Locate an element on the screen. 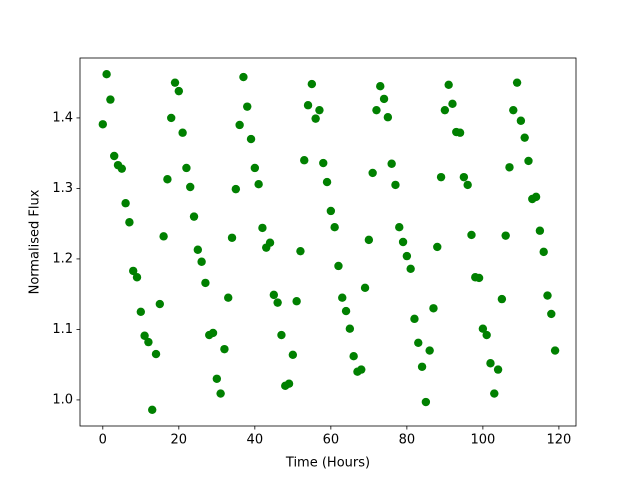 The height and width of the screenshot is (480, 640). x-tick-label: 20 is located at coordinates (179, 440).